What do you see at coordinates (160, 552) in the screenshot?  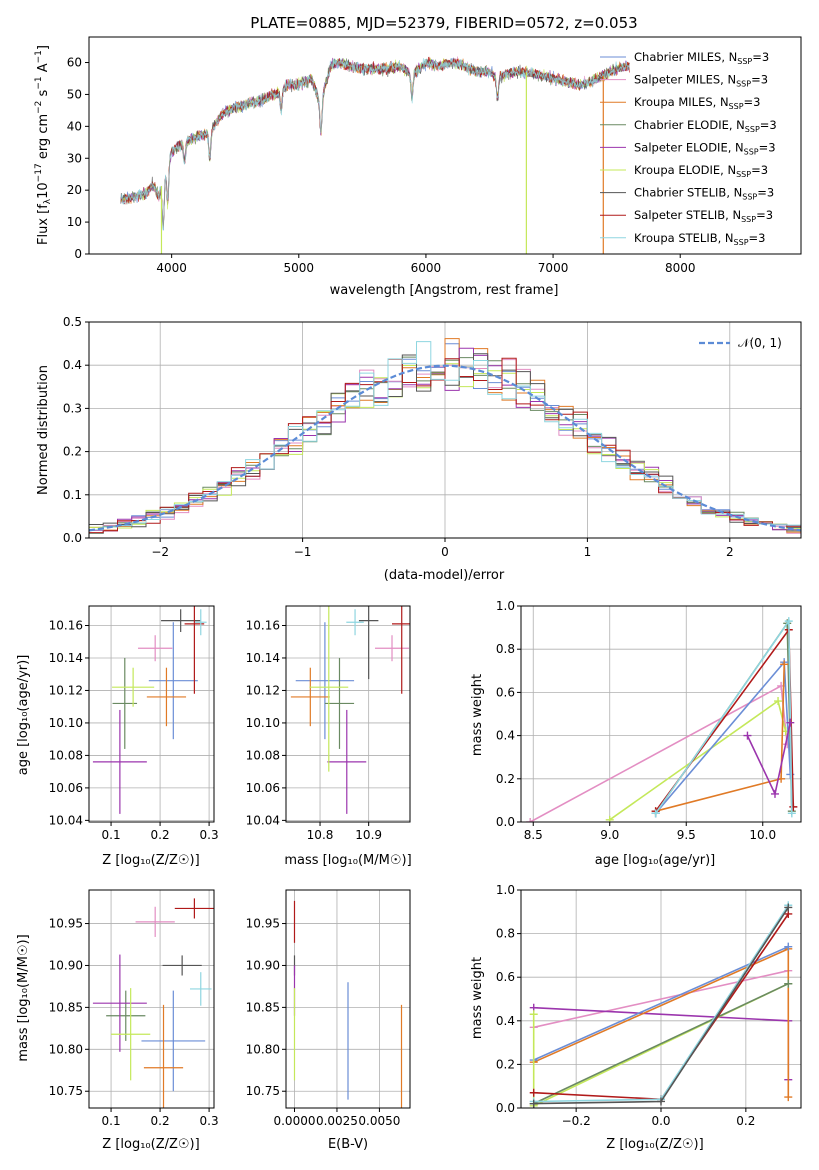 I see `histogram-x-tick-label: −2` at bounding box center [160, 552].